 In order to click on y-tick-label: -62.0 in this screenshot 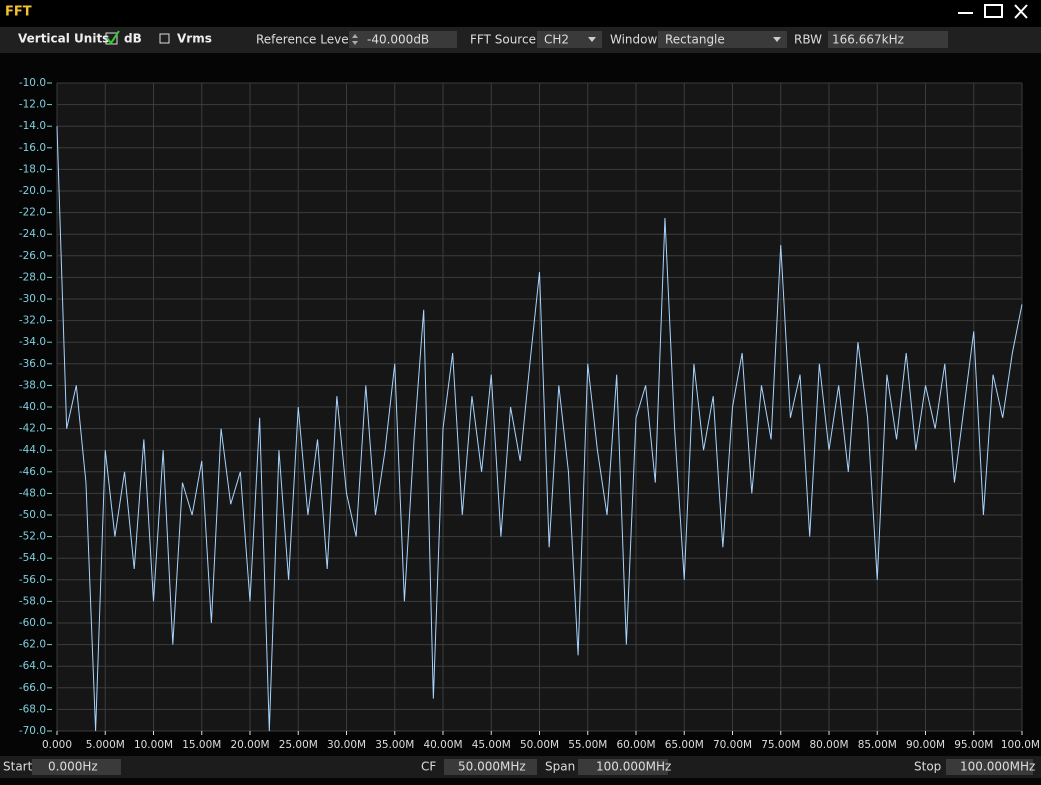, I will do `click(32, 645)`.